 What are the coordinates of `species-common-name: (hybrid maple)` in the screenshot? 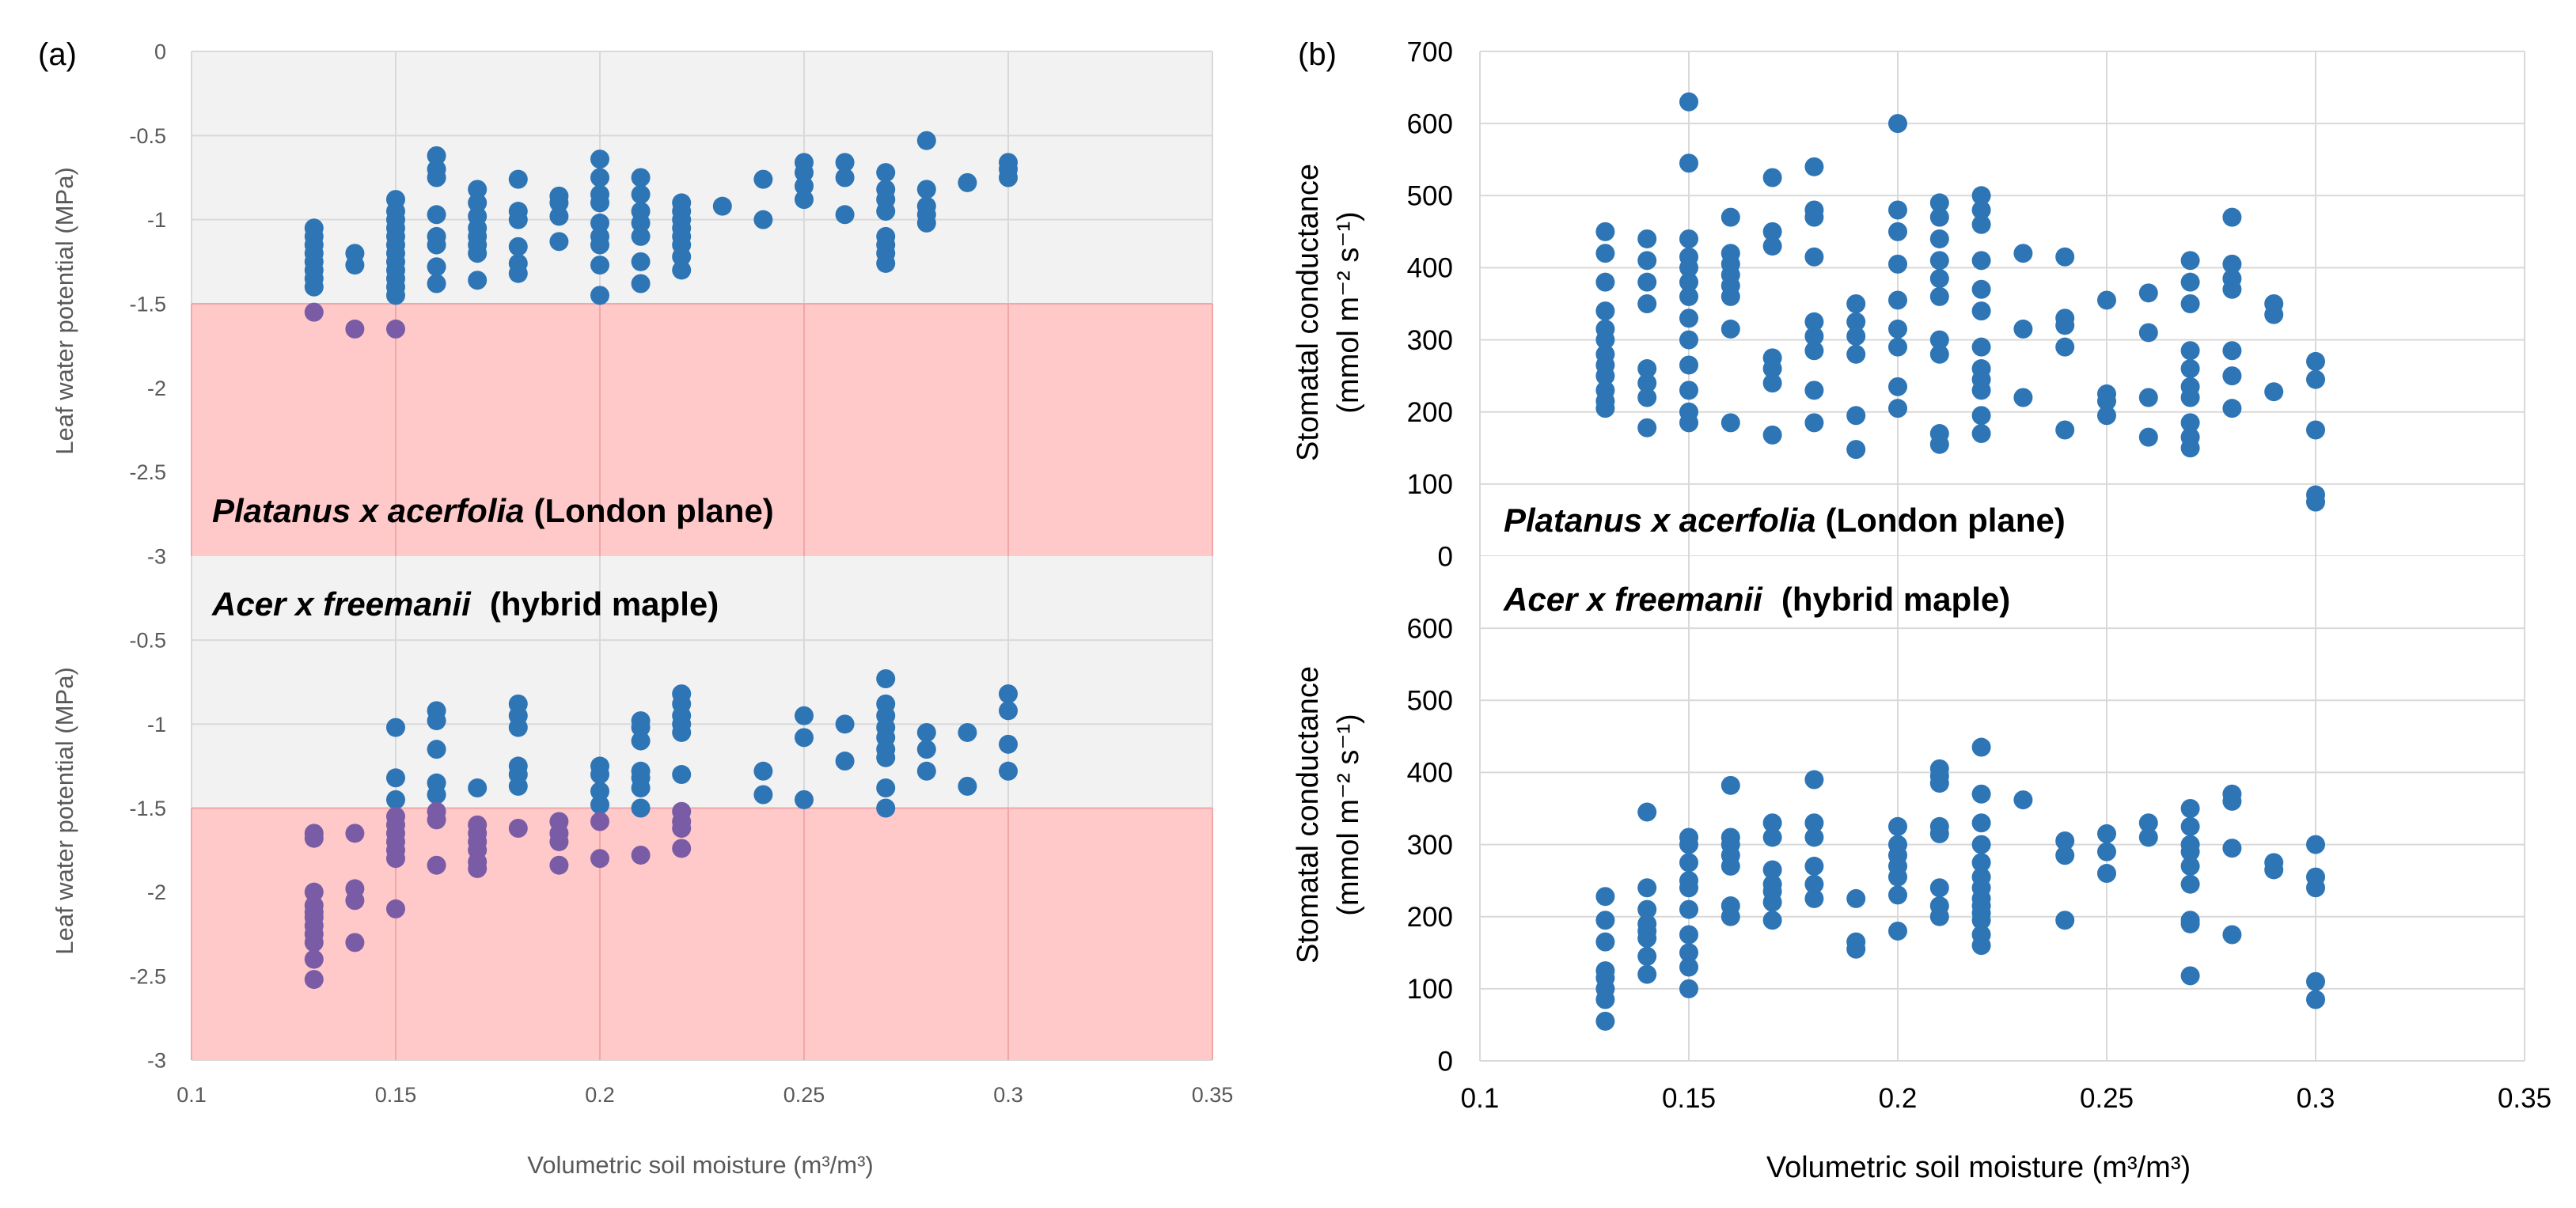 It's located at (604, 604).